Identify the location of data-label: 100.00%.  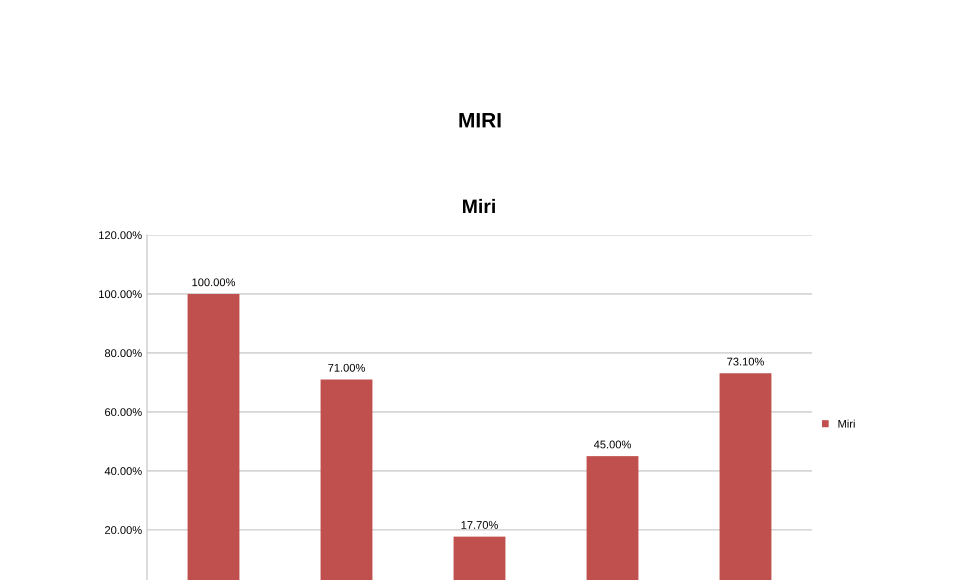
(214, 282).